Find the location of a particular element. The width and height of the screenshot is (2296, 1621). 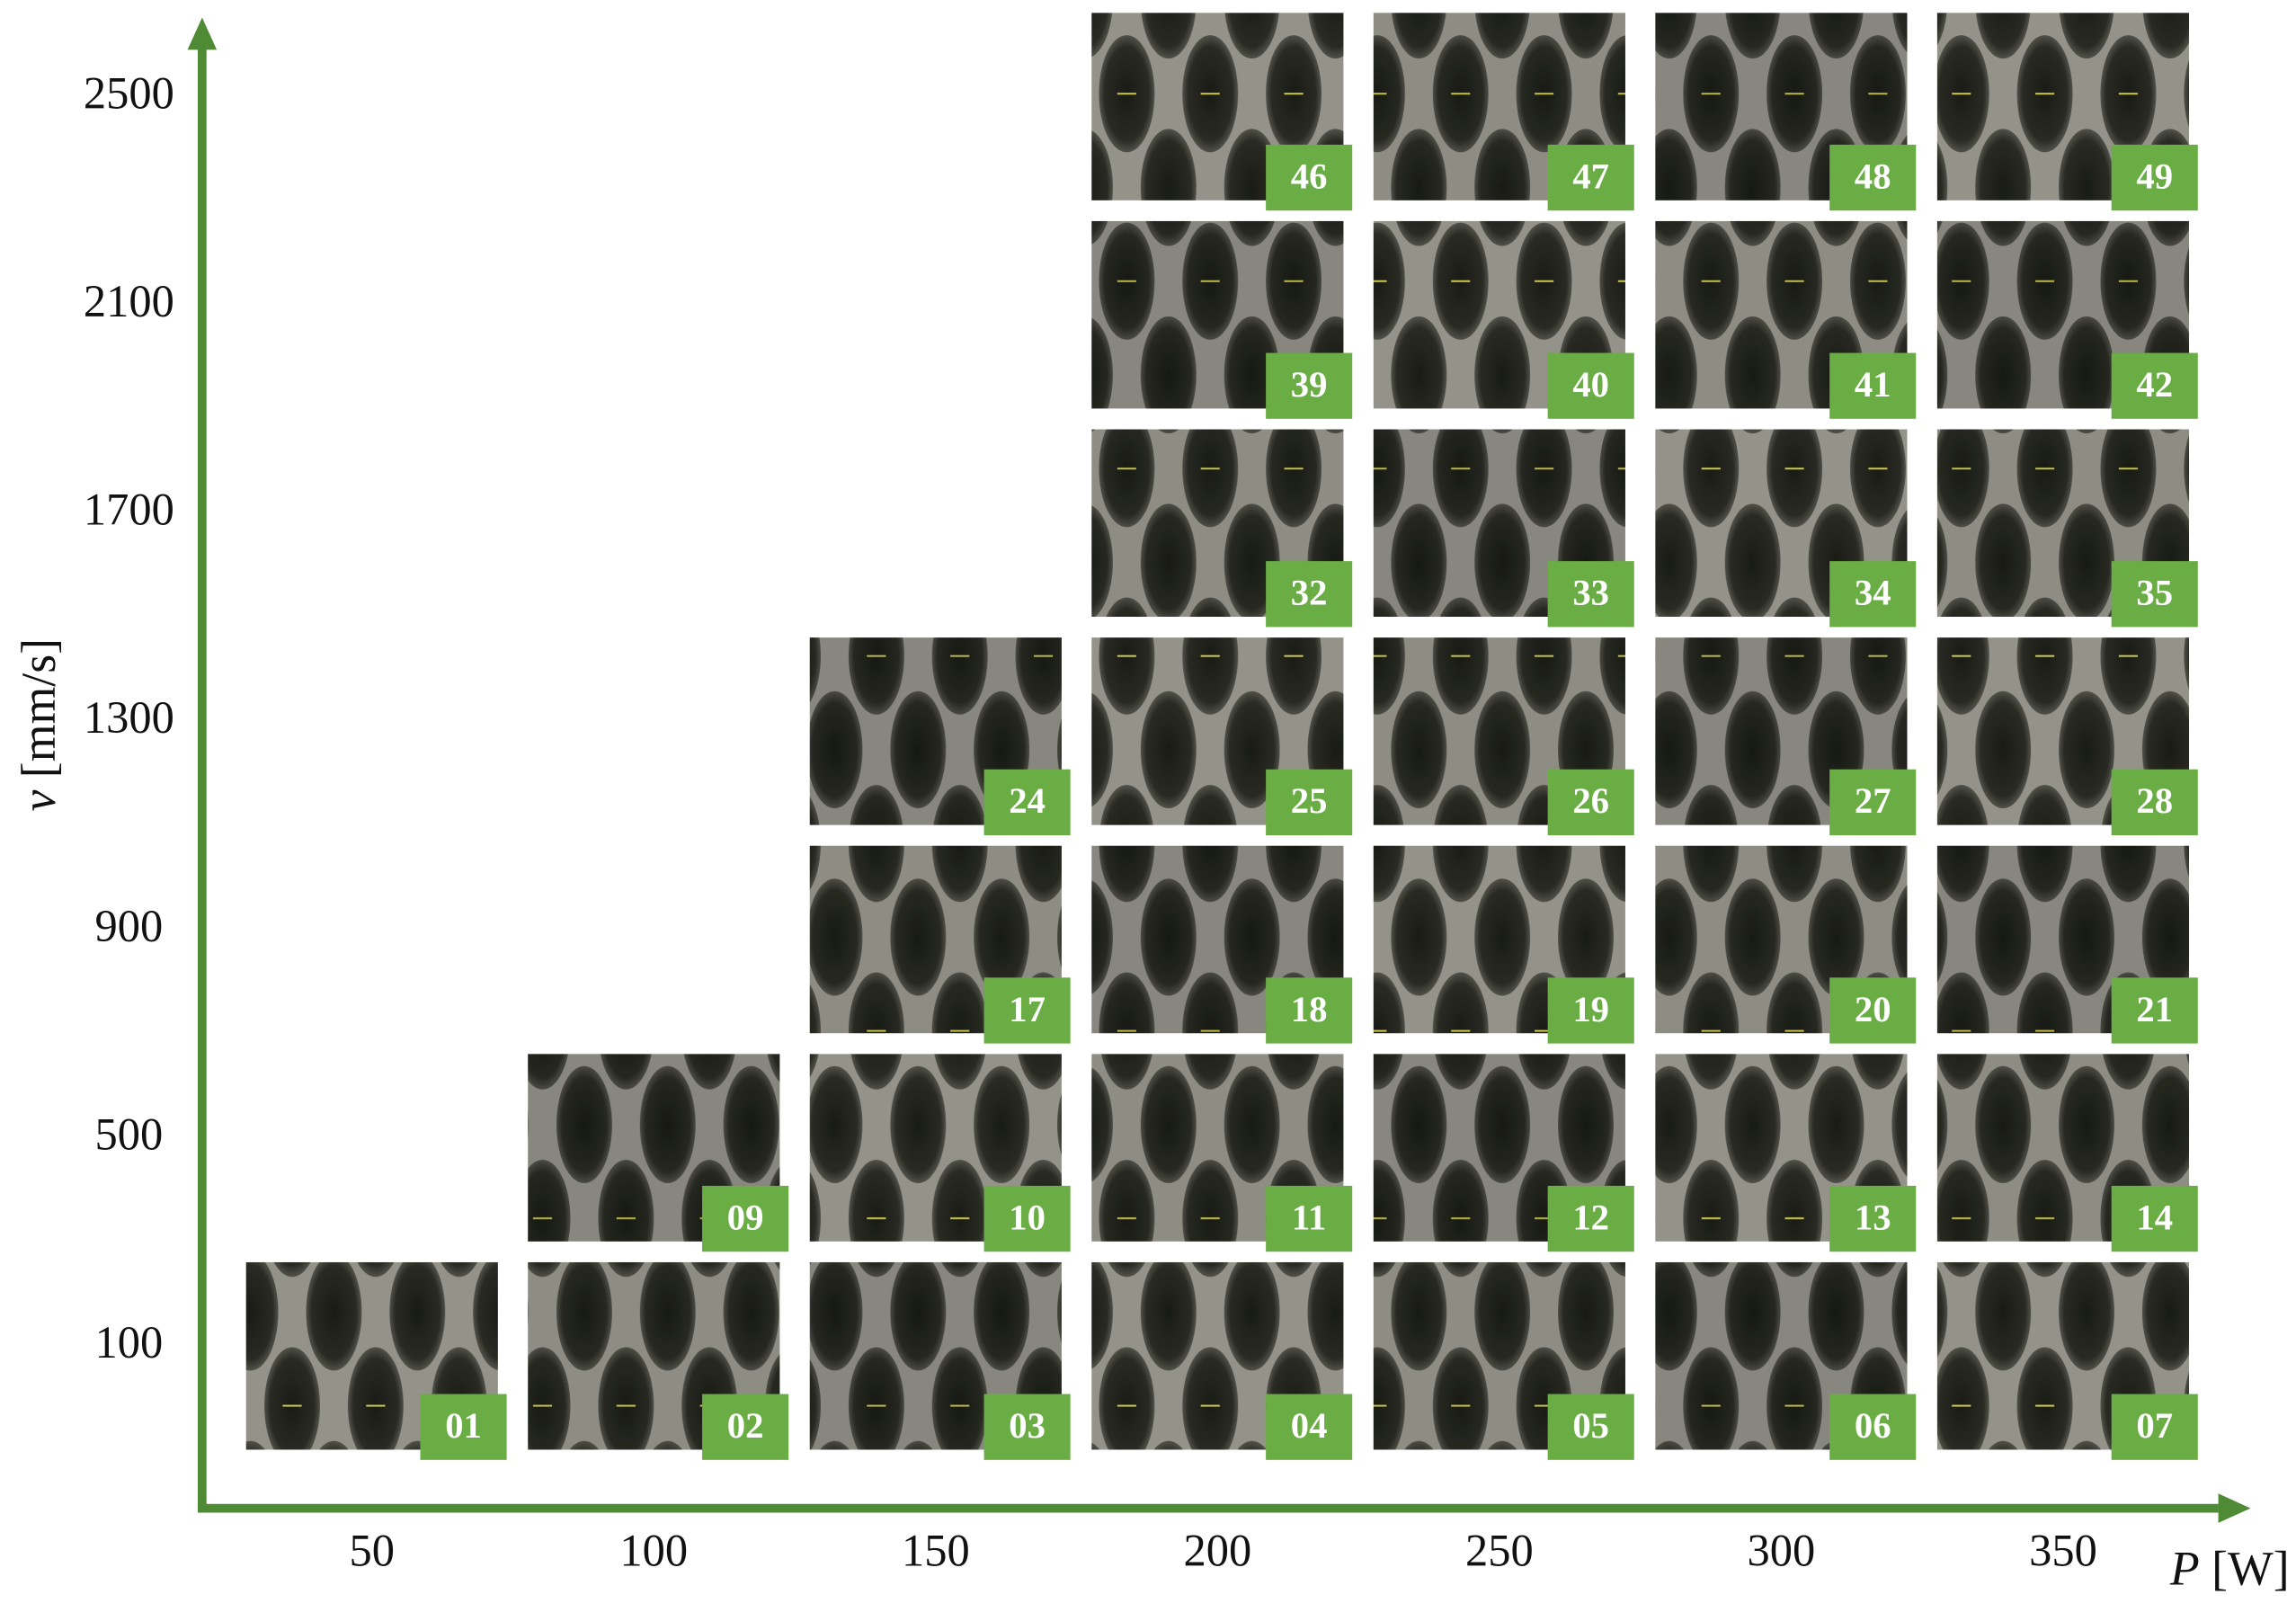

sample-label: 35 is located at coordinates (2154, 593).